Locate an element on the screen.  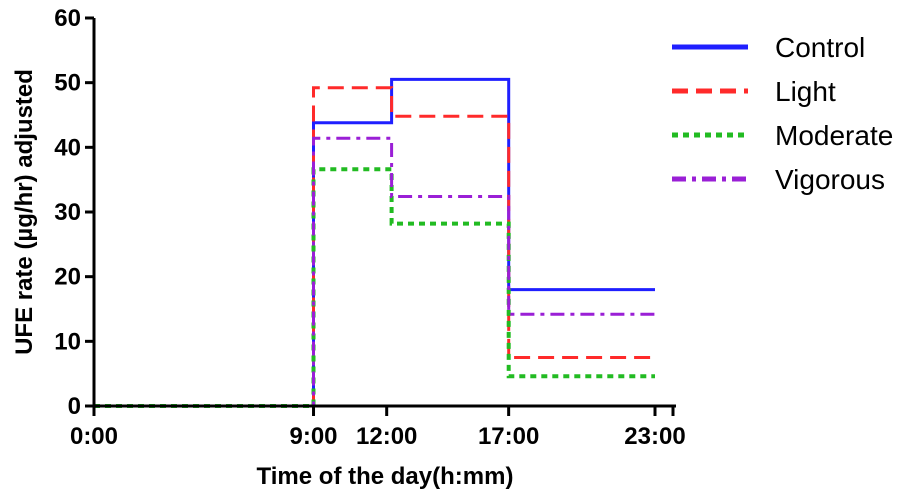
legend-label-vigorous: Vigorous is located at coordinates (830, 179).